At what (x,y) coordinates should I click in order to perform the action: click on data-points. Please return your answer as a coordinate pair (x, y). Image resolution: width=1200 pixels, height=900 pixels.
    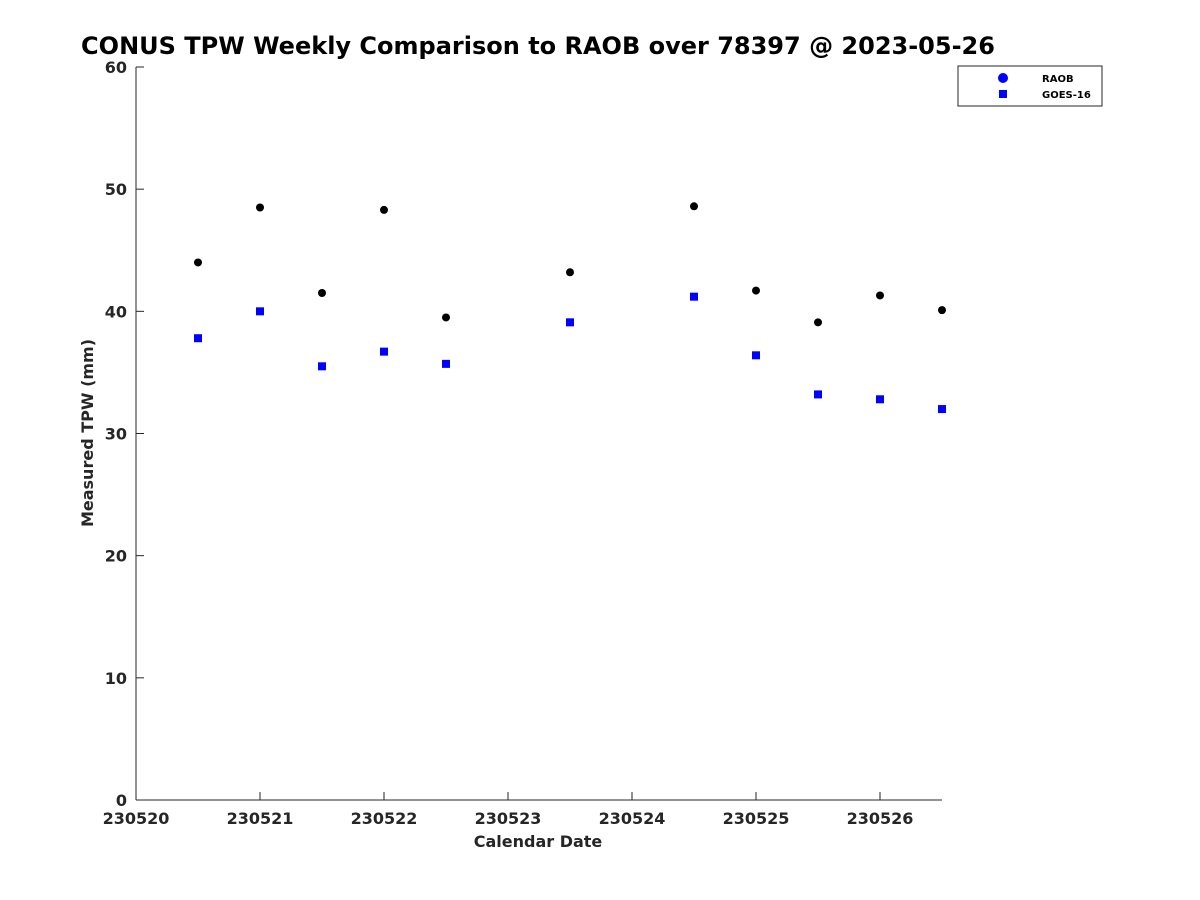
    Looking at the image, I should click on (570, 308).